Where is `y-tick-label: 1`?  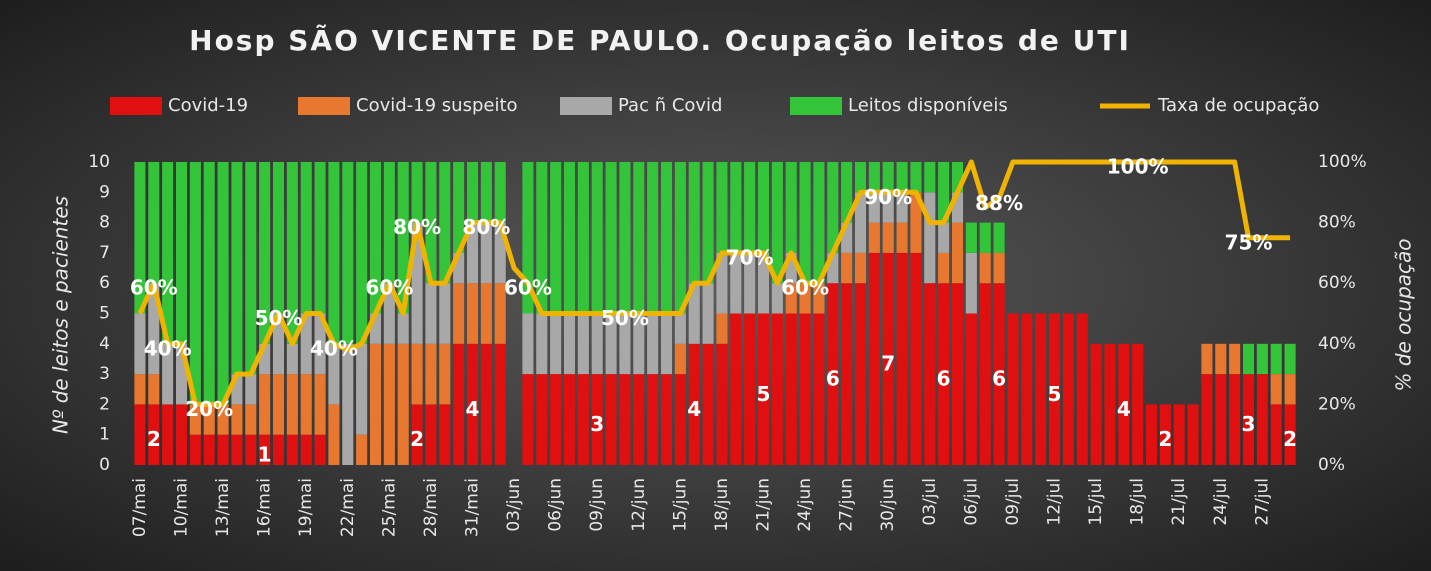
y-tick-label: 1 is located at coordinates (104, 435).